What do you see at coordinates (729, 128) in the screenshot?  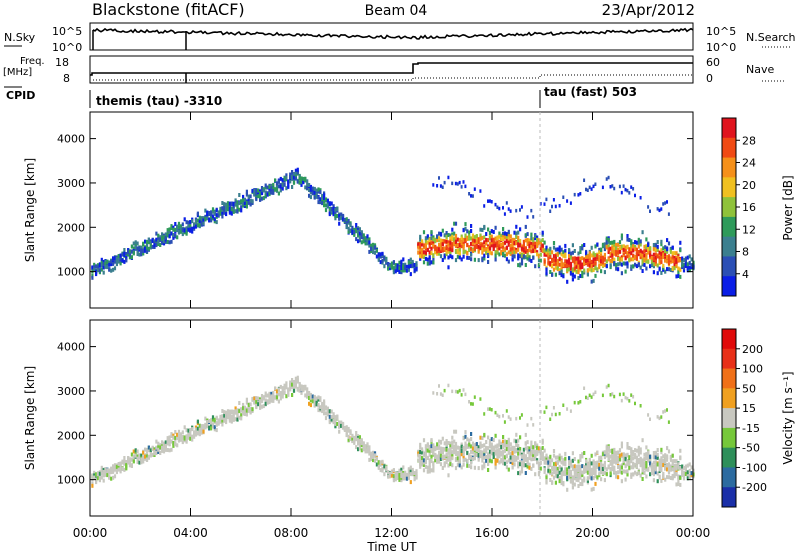 I see `colorbar-swatch` at bounding box center [729, 128].